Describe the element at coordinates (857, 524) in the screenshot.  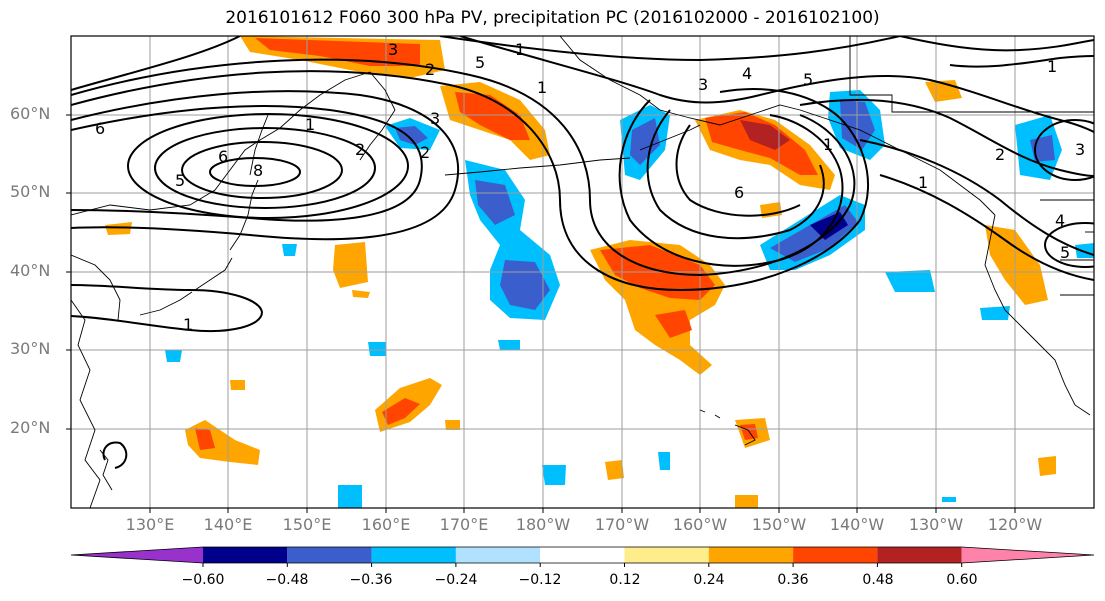
I see `lon-label: 140°W` at that location.